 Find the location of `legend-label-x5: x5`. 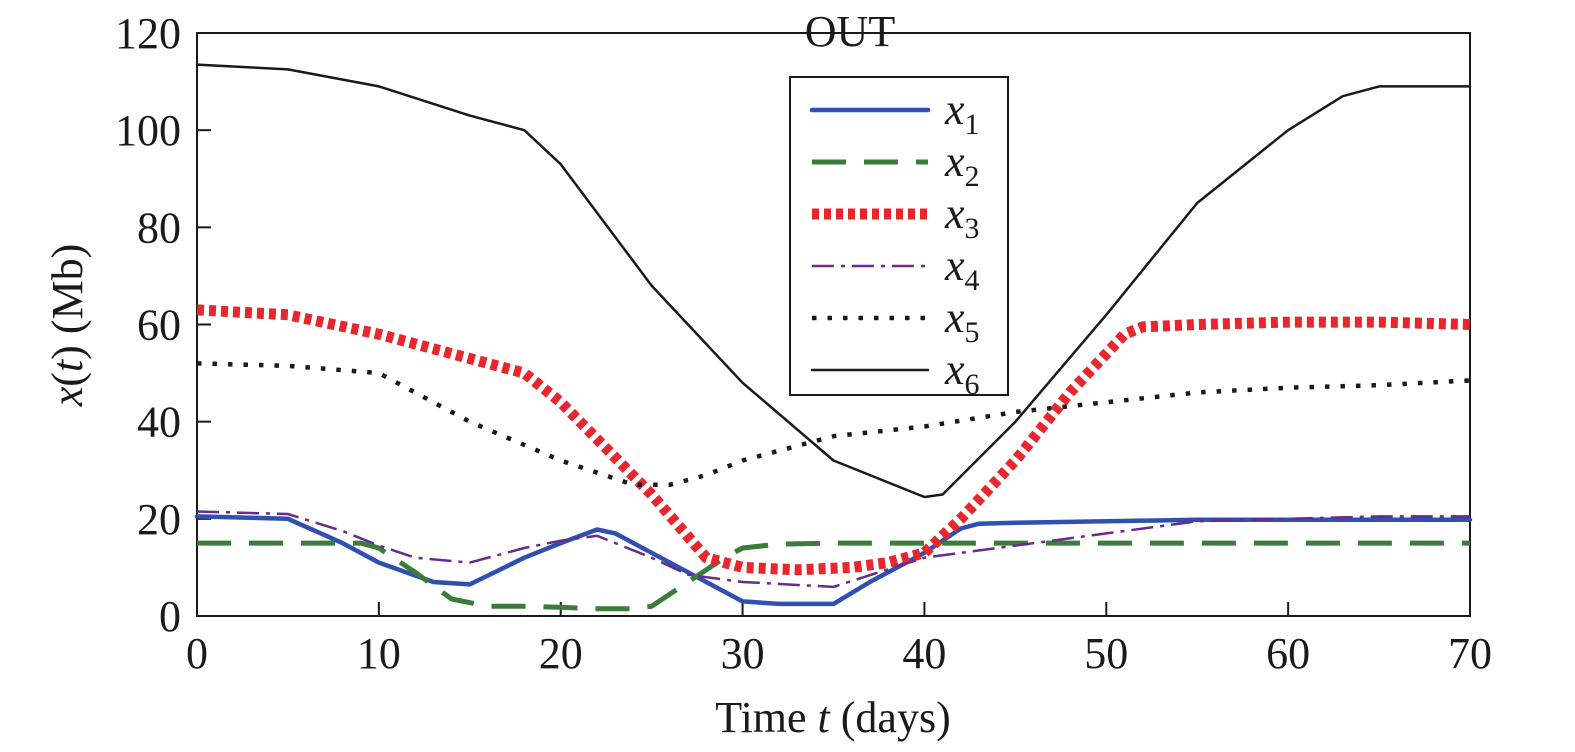

legend-label-x5: x5 is located at coordinates (962, 321).